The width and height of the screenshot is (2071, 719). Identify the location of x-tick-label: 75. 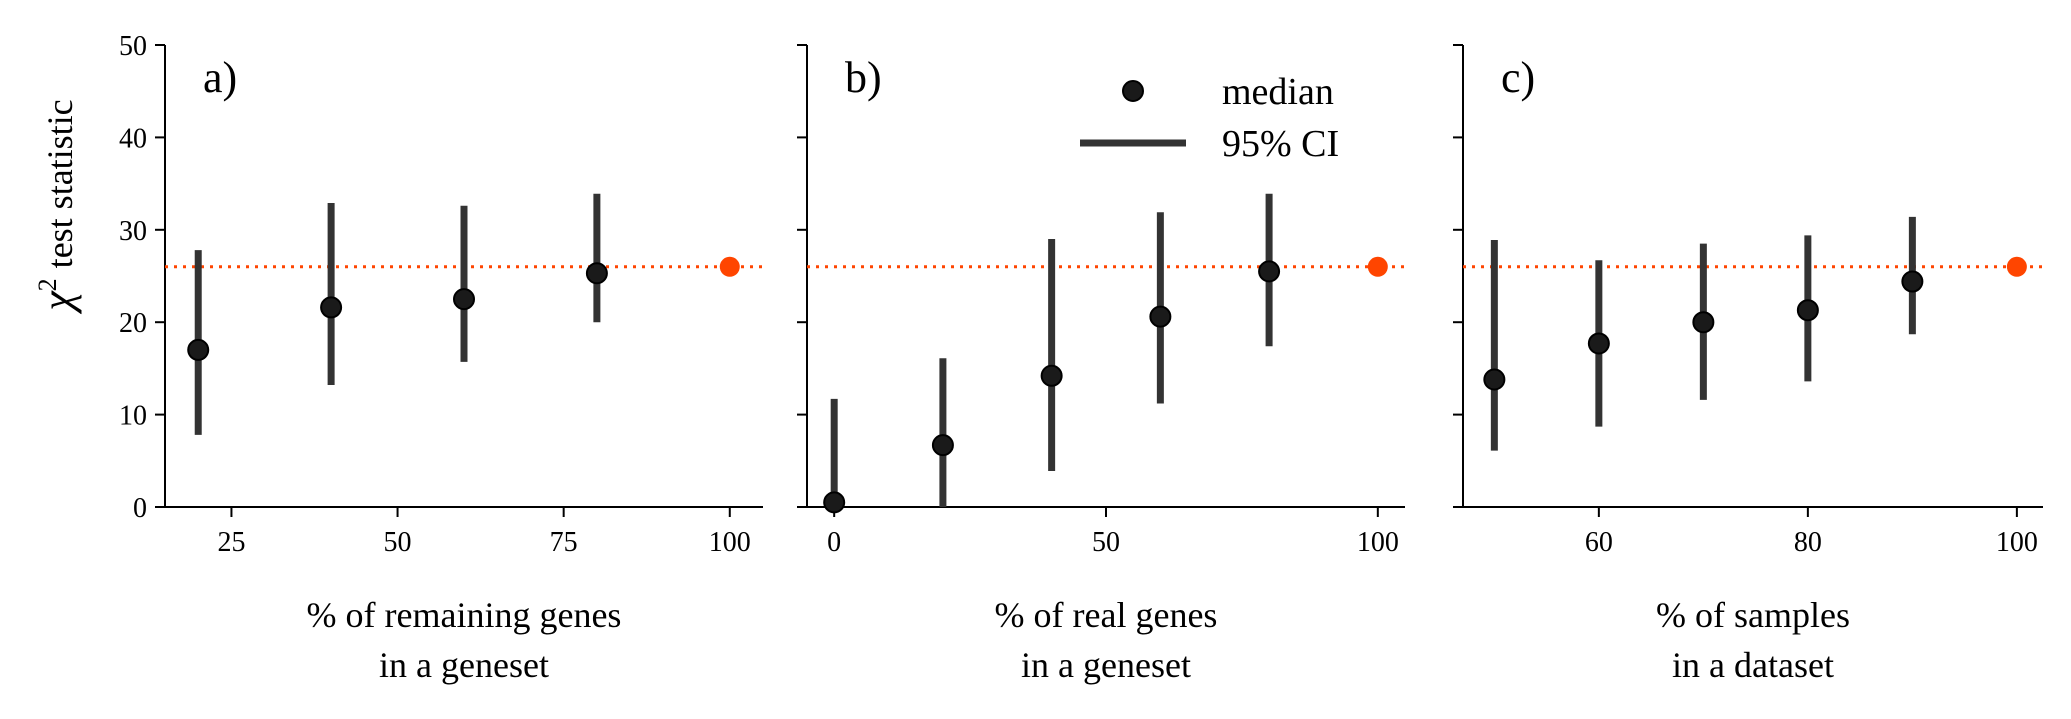
(564, 542).